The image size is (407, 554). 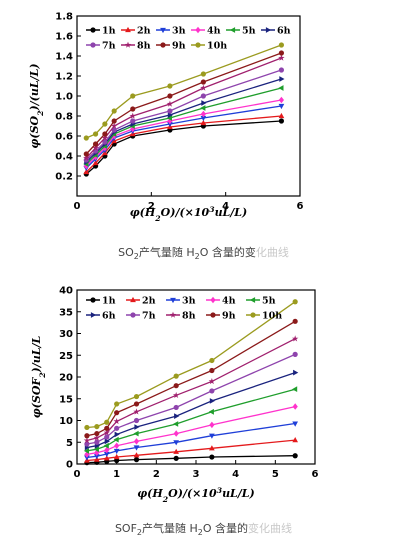 What do you see at coordinates (93, 300) in the screenshot?
I see `sof2-legend-marker-1h` at bounding box center [93, 300].